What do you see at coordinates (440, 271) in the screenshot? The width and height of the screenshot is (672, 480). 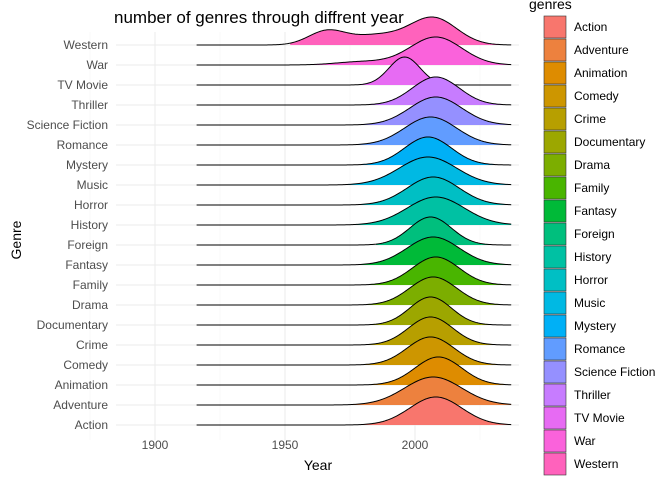 I see `ridge-fill-family` at bounding box center [440, 271].